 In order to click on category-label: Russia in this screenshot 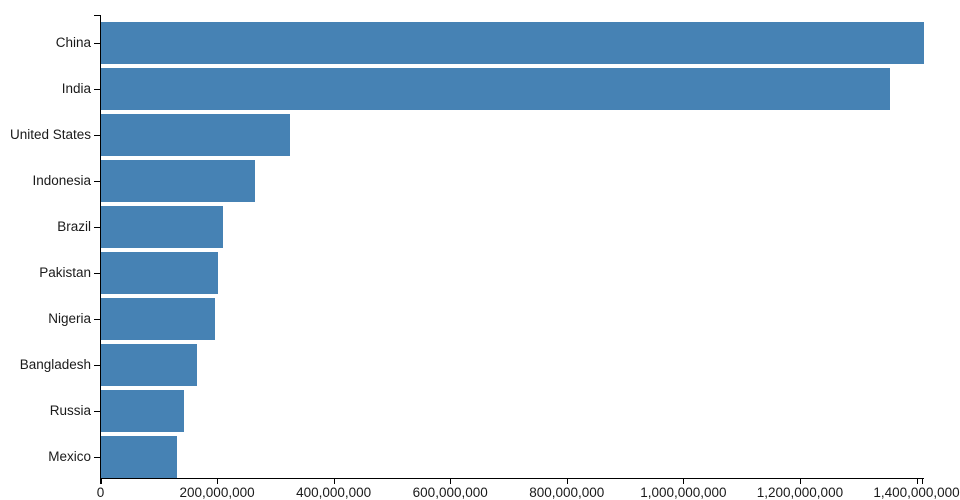, I will do `click(70, 410)`.